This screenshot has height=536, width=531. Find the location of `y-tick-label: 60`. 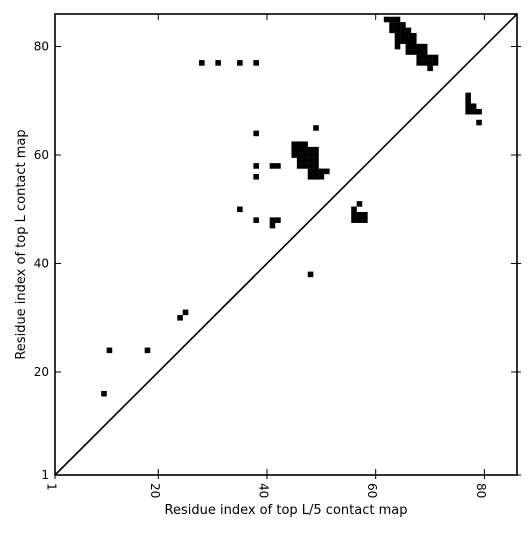

y-tick-label: 60 is located at coordinates (41, 155).